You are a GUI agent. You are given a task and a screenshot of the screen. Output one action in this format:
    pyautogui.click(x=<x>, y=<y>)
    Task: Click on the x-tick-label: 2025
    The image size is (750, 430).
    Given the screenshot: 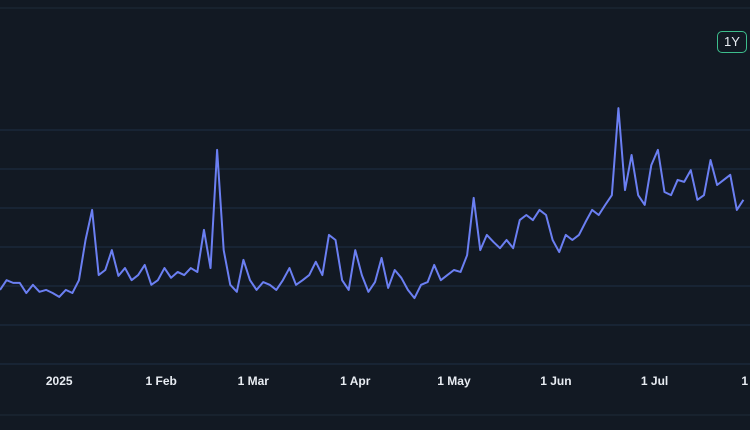 What is the action you would take?
    pyautogui.click(x=59, y=381)
    